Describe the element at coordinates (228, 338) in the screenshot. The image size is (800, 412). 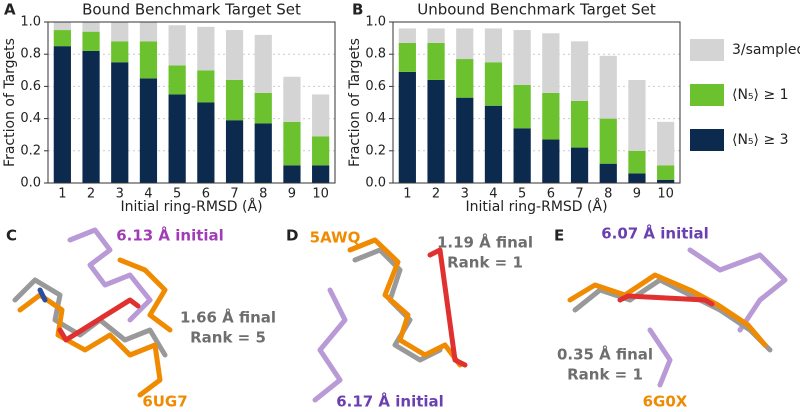
I see `annotation: Rank = 5` at that location.